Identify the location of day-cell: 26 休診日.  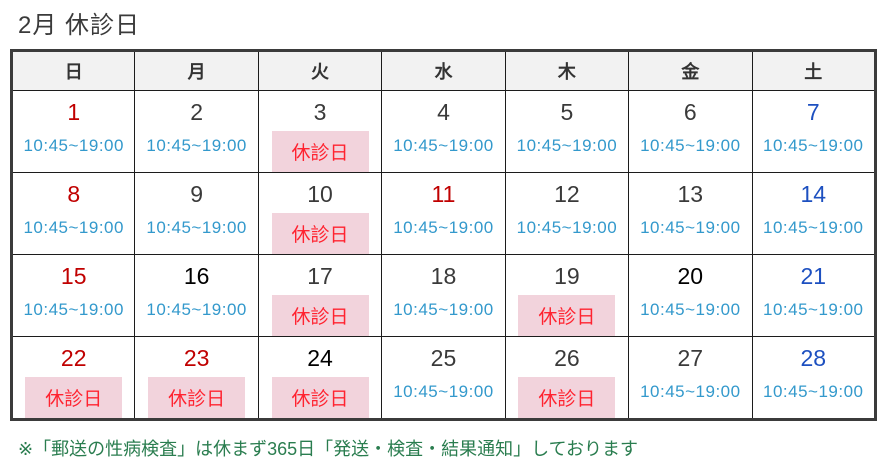
(567, 378).